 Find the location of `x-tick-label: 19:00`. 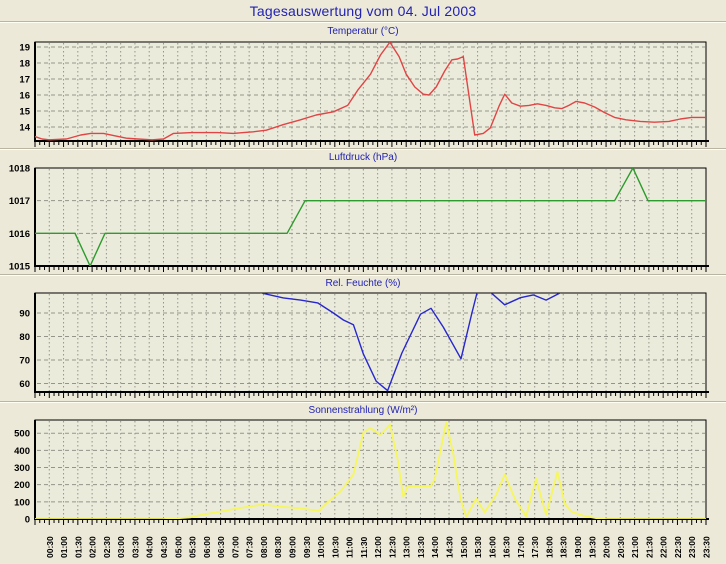

x-tick-label: 19:00 is located at coordinates (578, 547).